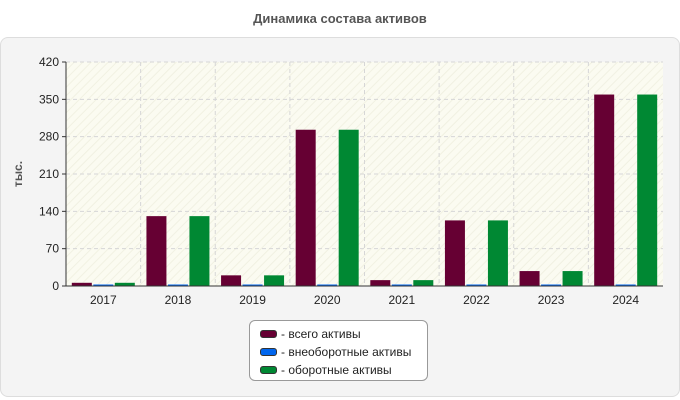 The height and width of the screenshot is (400, 680). What do you see at coordinates (49, 211) in the screenshot?
I see `y-tick-label: 140` at bounding box center [49, 211].